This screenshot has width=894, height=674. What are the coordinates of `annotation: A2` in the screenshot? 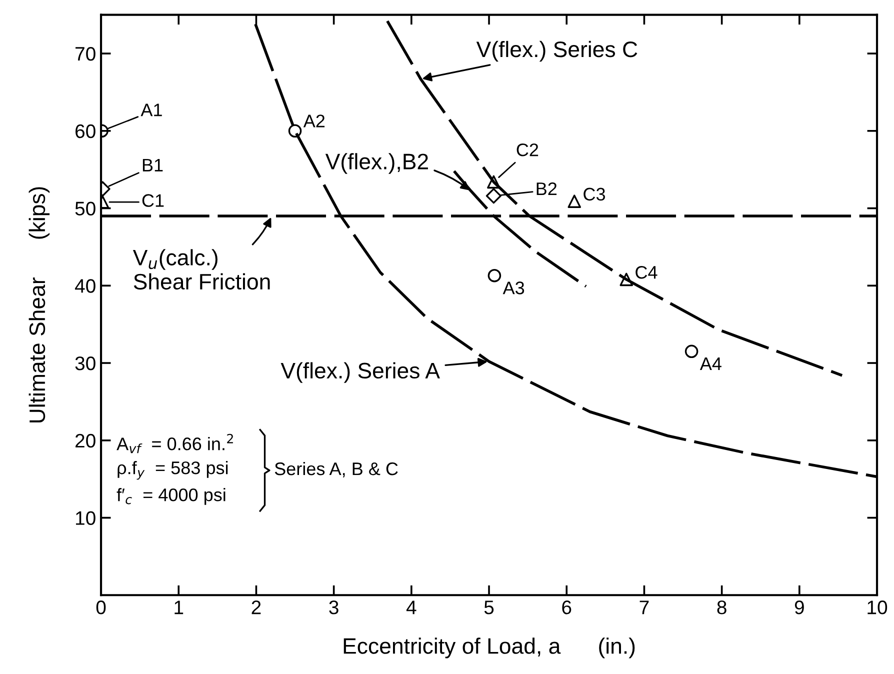 It's located at (314, 121).